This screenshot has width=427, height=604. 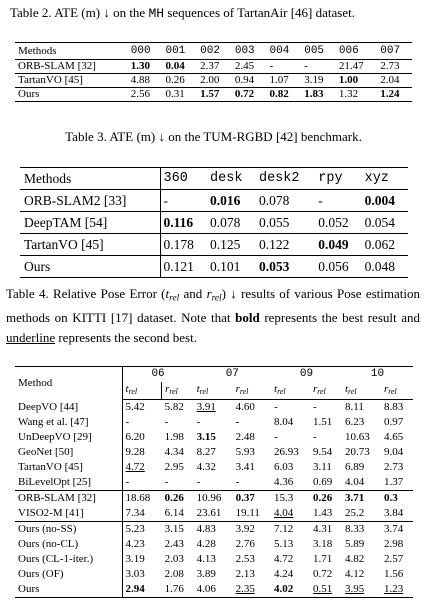 I want to click on table-cell: 9.04, so click(x=393, y=451).